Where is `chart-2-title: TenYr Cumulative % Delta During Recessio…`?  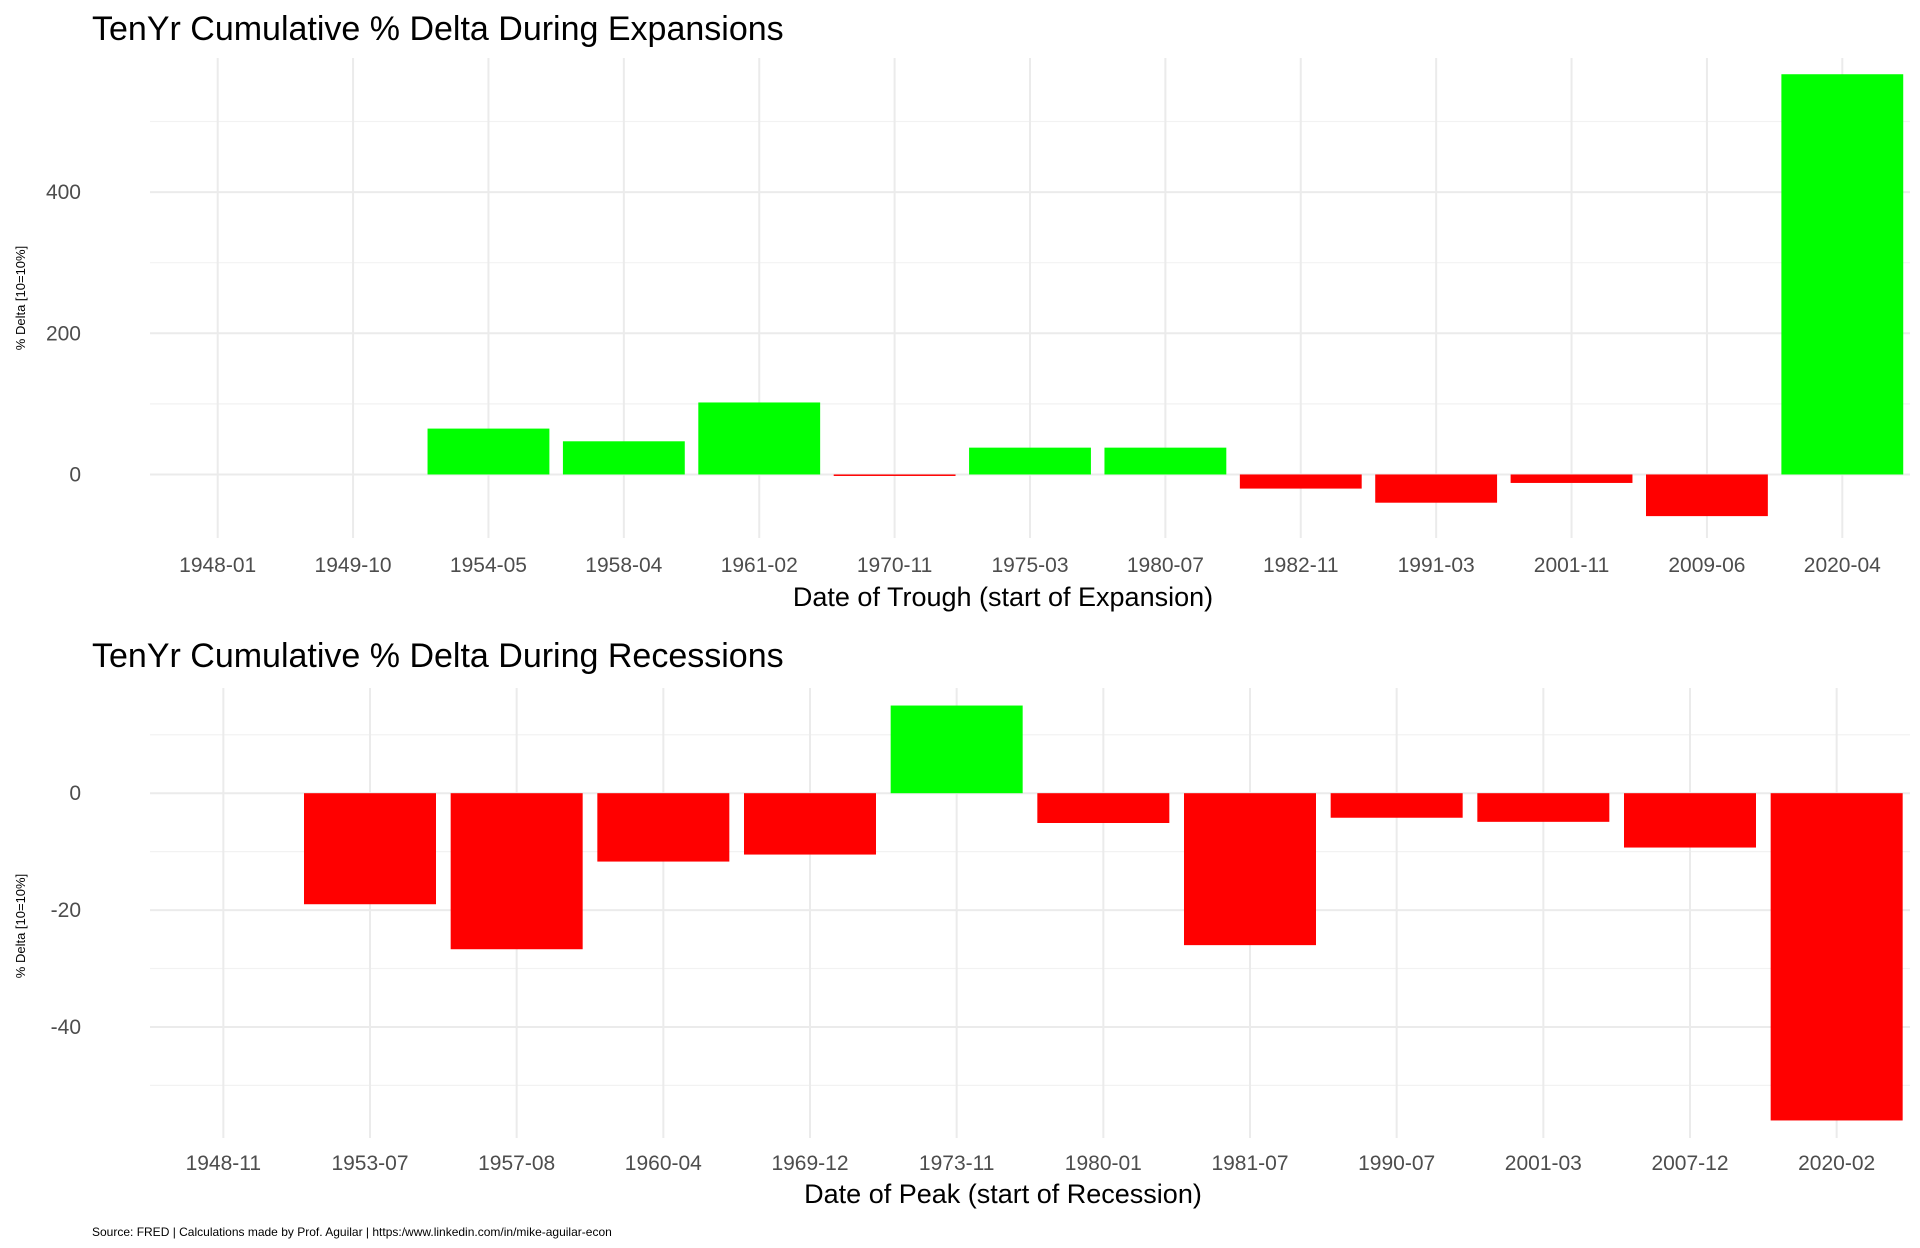
chart-2-title: TenYr Cumulative % Delta During Recessio… is located at coordinates (438, 656).